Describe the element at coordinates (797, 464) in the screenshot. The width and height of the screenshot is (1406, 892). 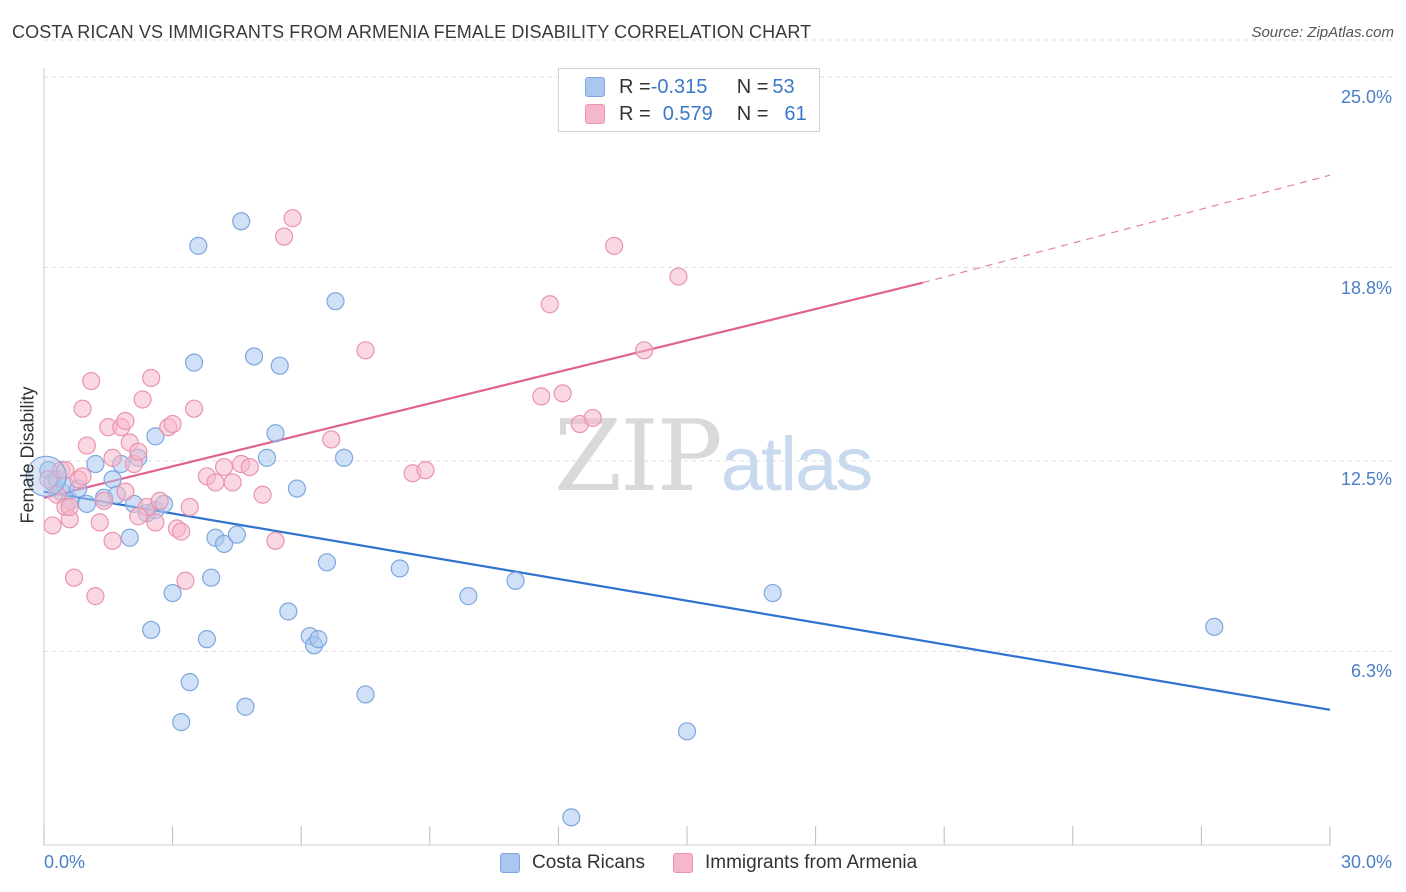
I see `watermark-atlas: atlas` at that location.